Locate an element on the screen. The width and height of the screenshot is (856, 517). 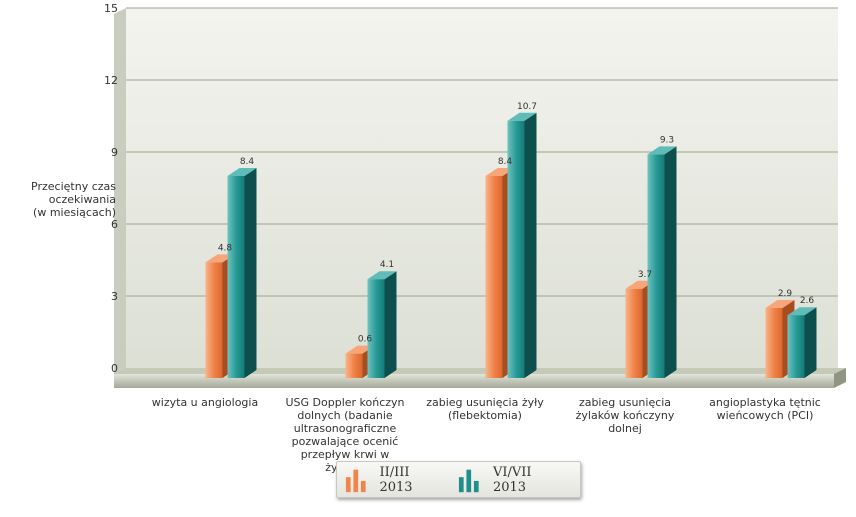
plot-base-side is located at coordinates (840, 378).